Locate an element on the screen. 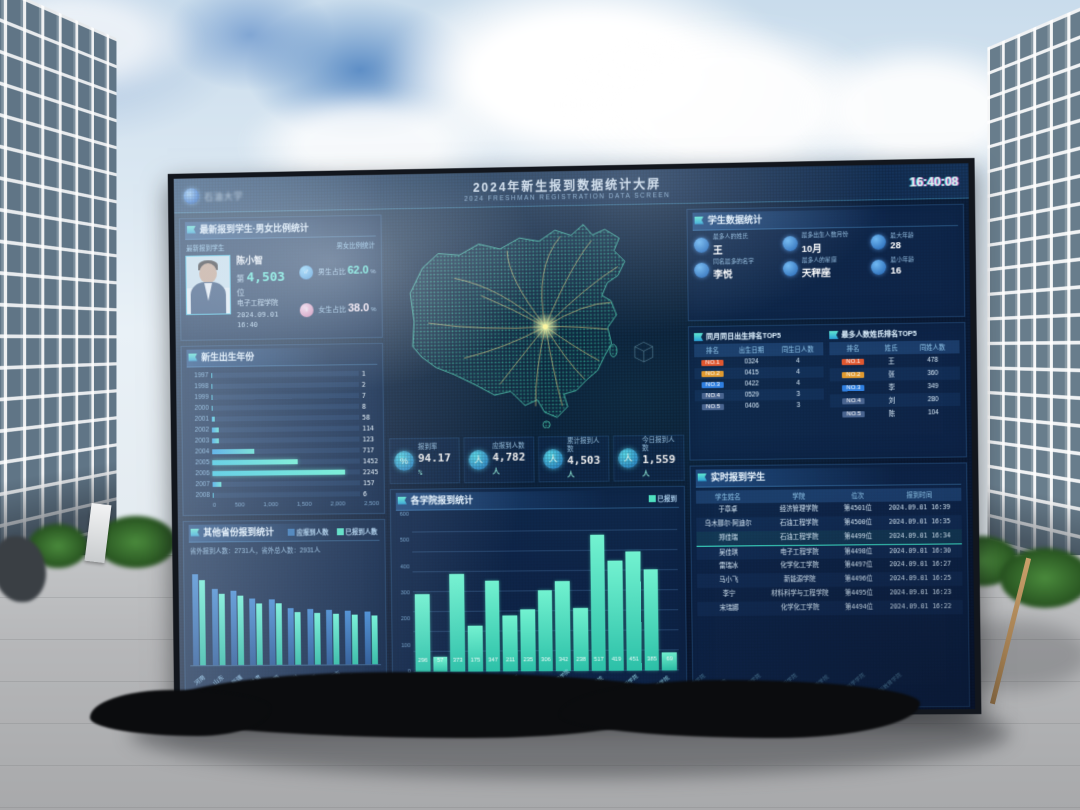 Image resolution: width=1080 pixels, height=810 pixels. column-header: 报到时间 is located at coordinates (919, 494).